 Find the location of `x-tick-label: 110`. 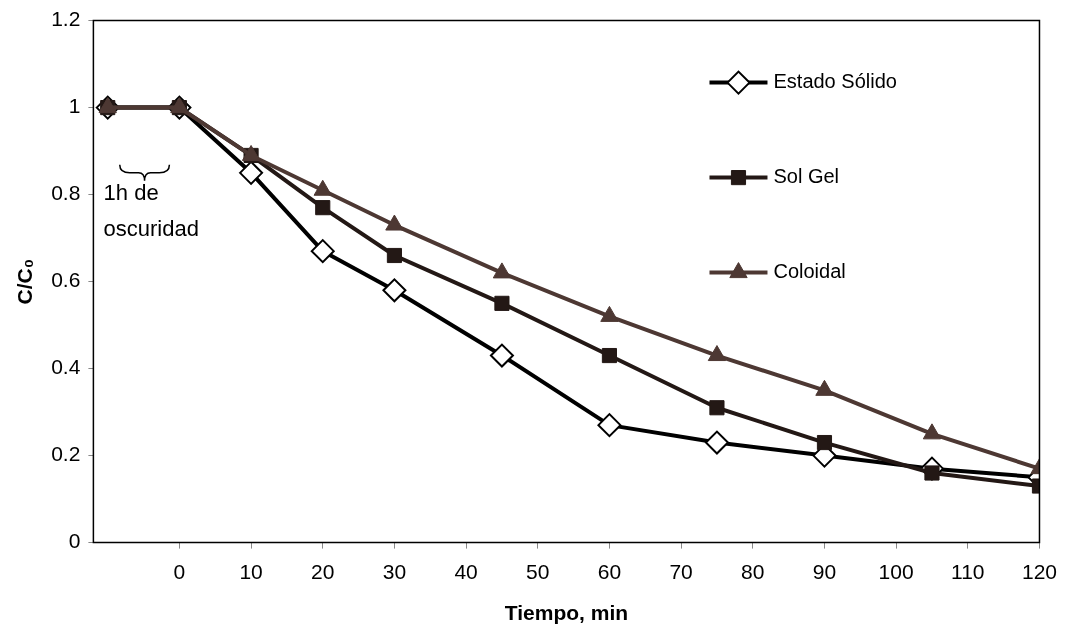

x-tick-label: 110 is located at coordinates (968, 571).